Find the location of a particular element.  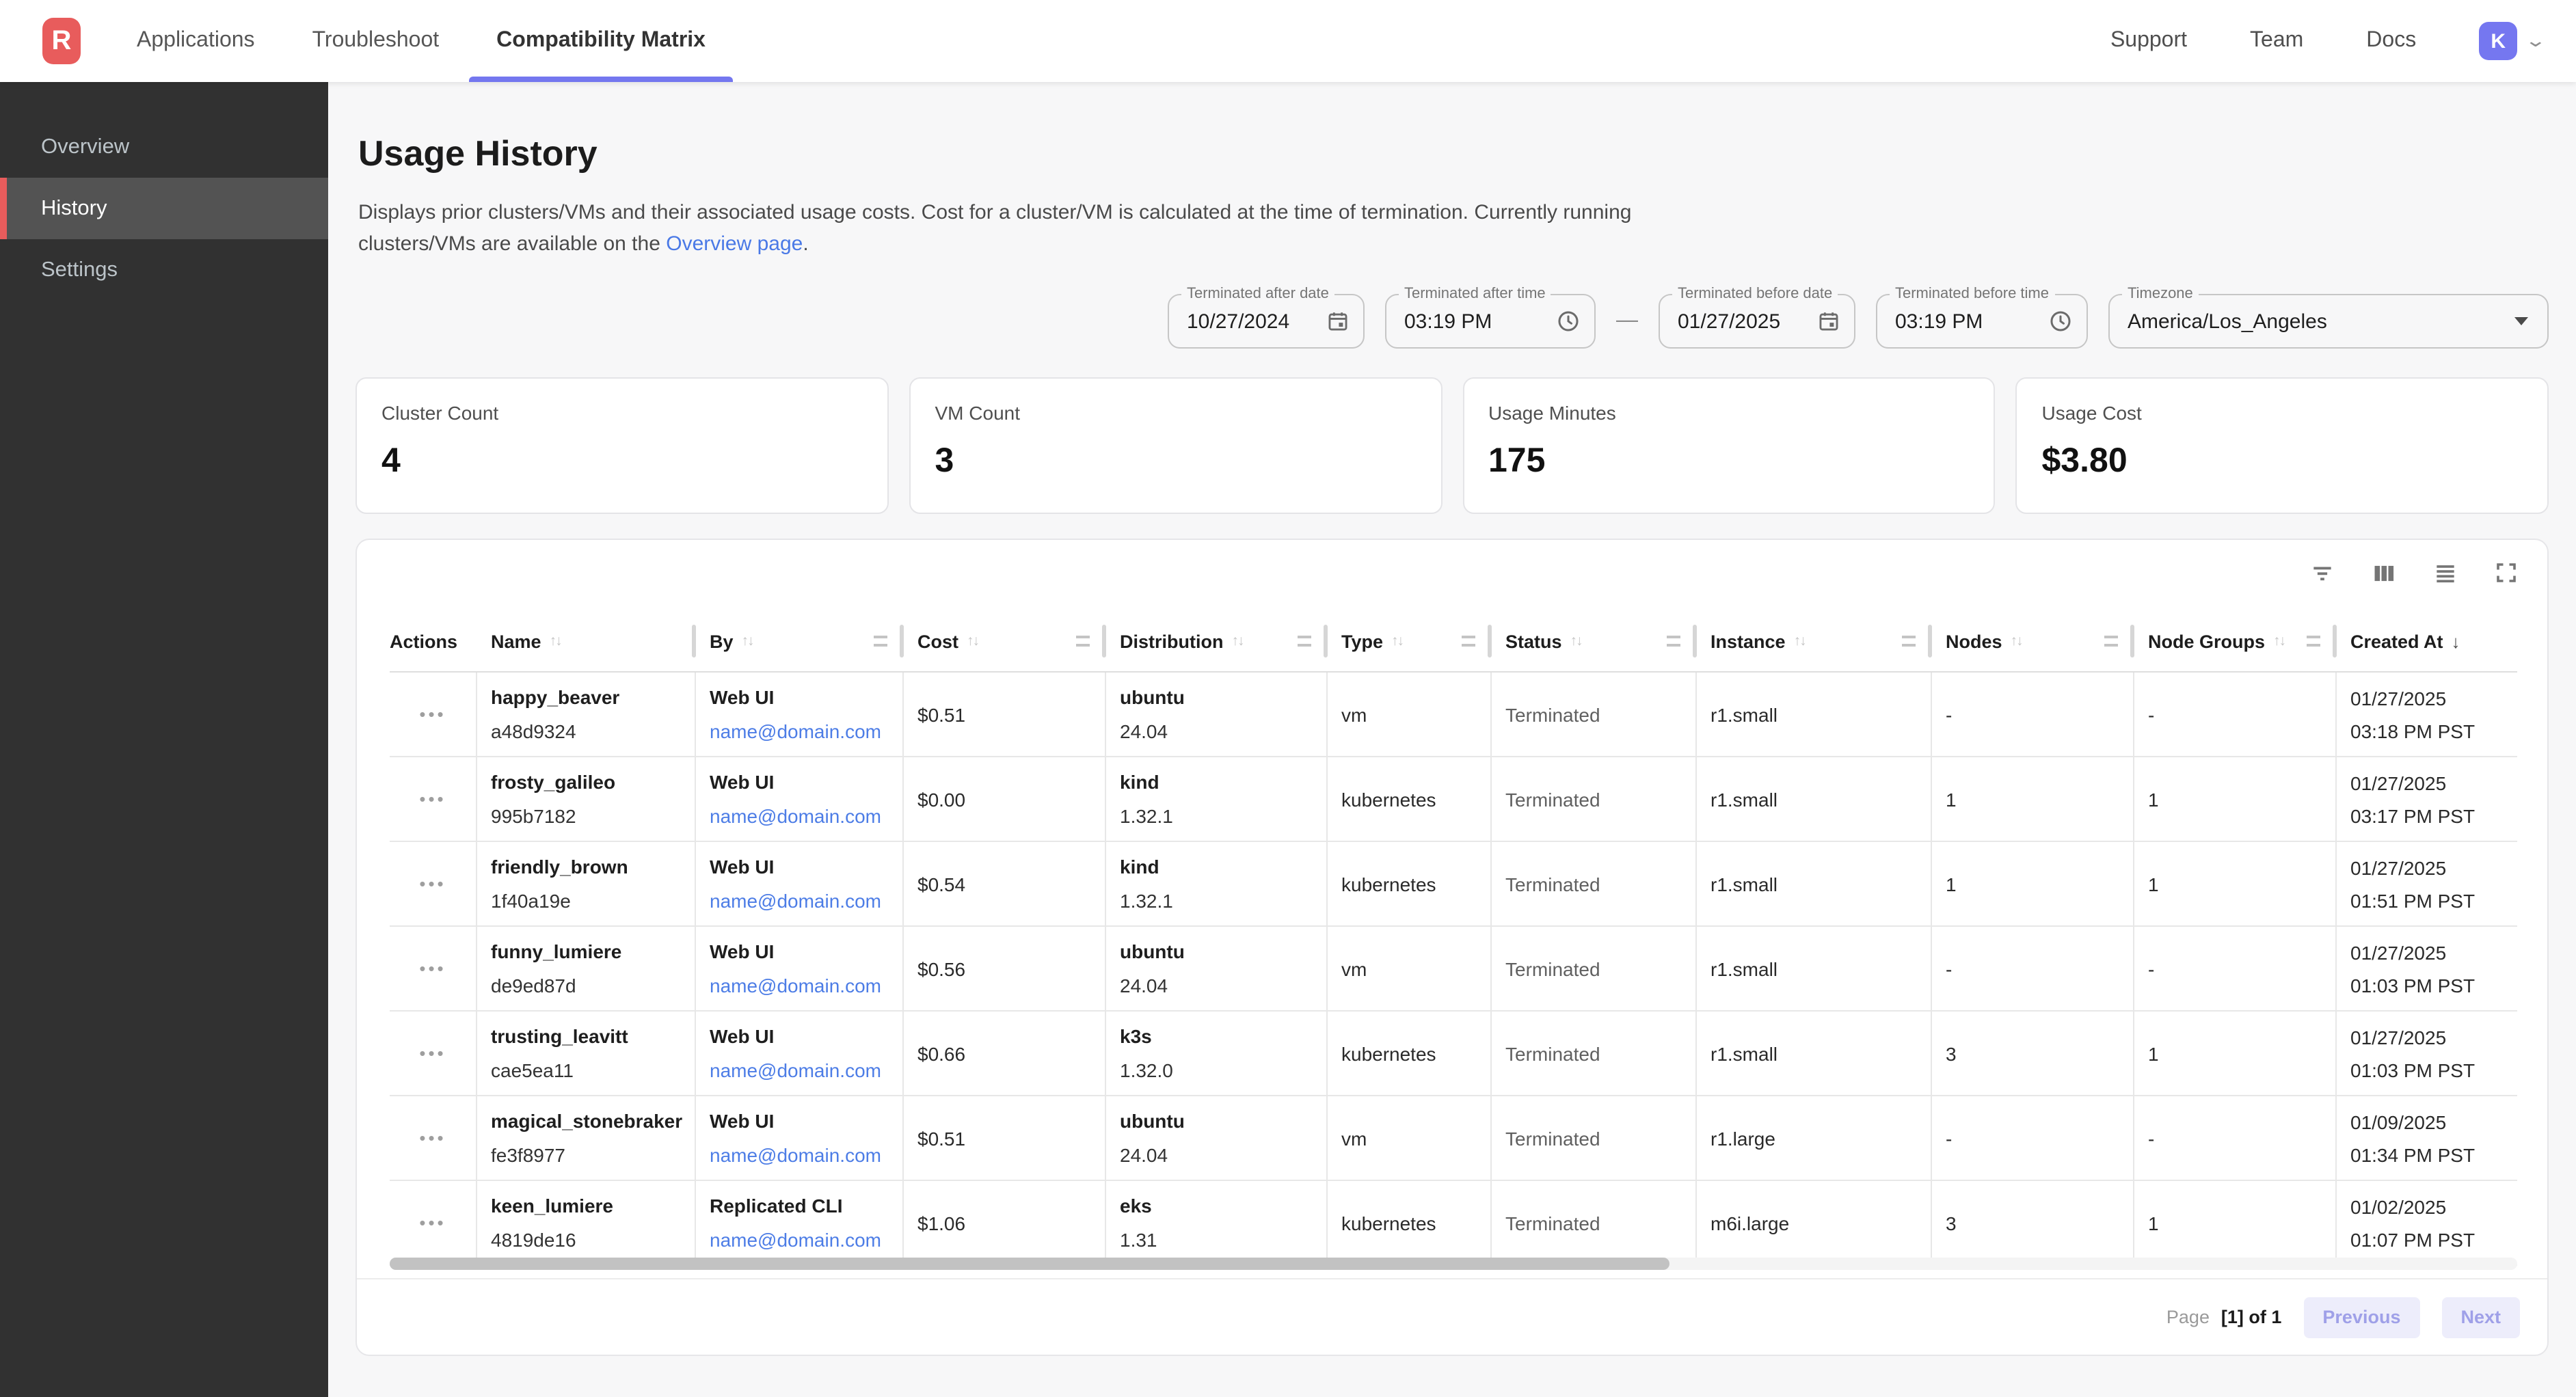

filter-field-value: 01/27/2025 is located at coordinates (1729, 321).